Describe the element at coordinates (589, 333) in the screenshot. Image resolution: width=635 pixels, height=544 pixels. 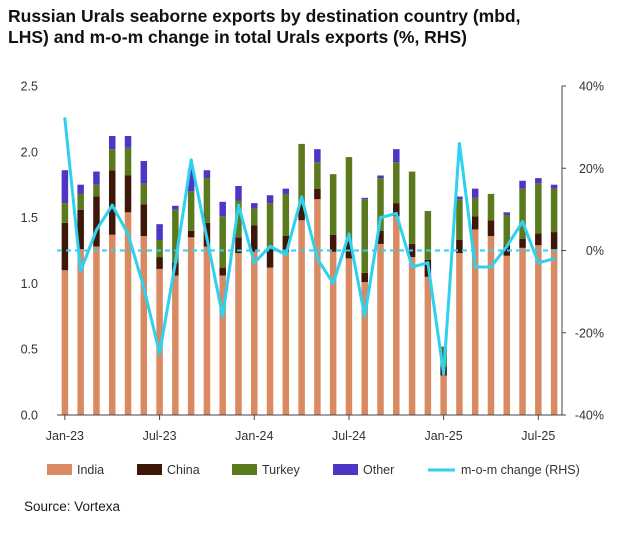
I see `right-tick-label: -20%` at that location.